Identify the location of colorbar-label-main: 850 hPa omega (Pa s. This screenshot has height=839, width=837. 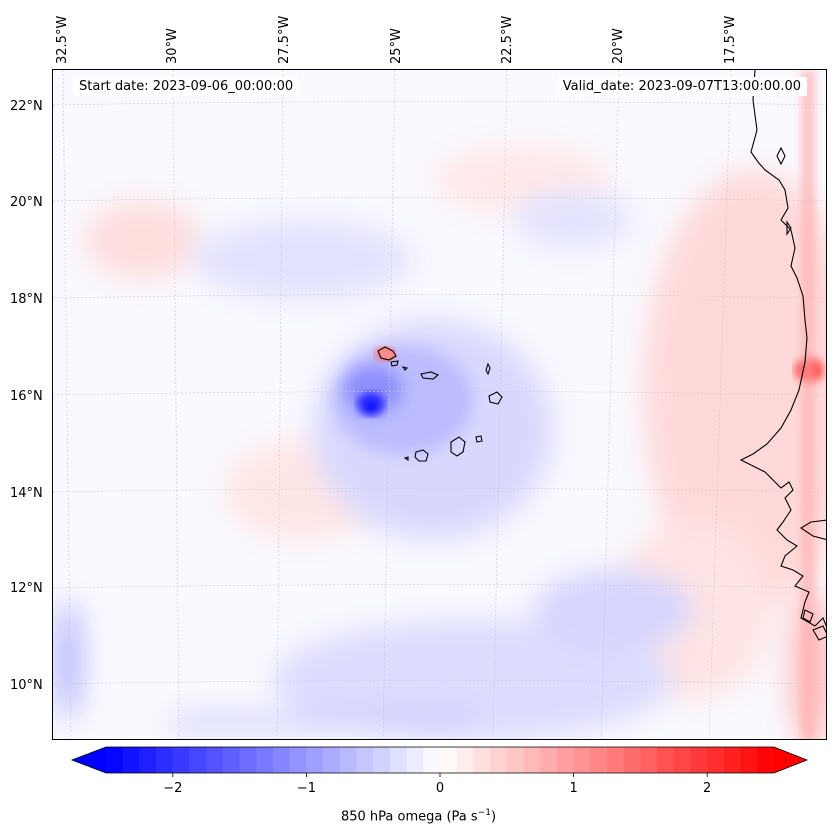
(409, 817).